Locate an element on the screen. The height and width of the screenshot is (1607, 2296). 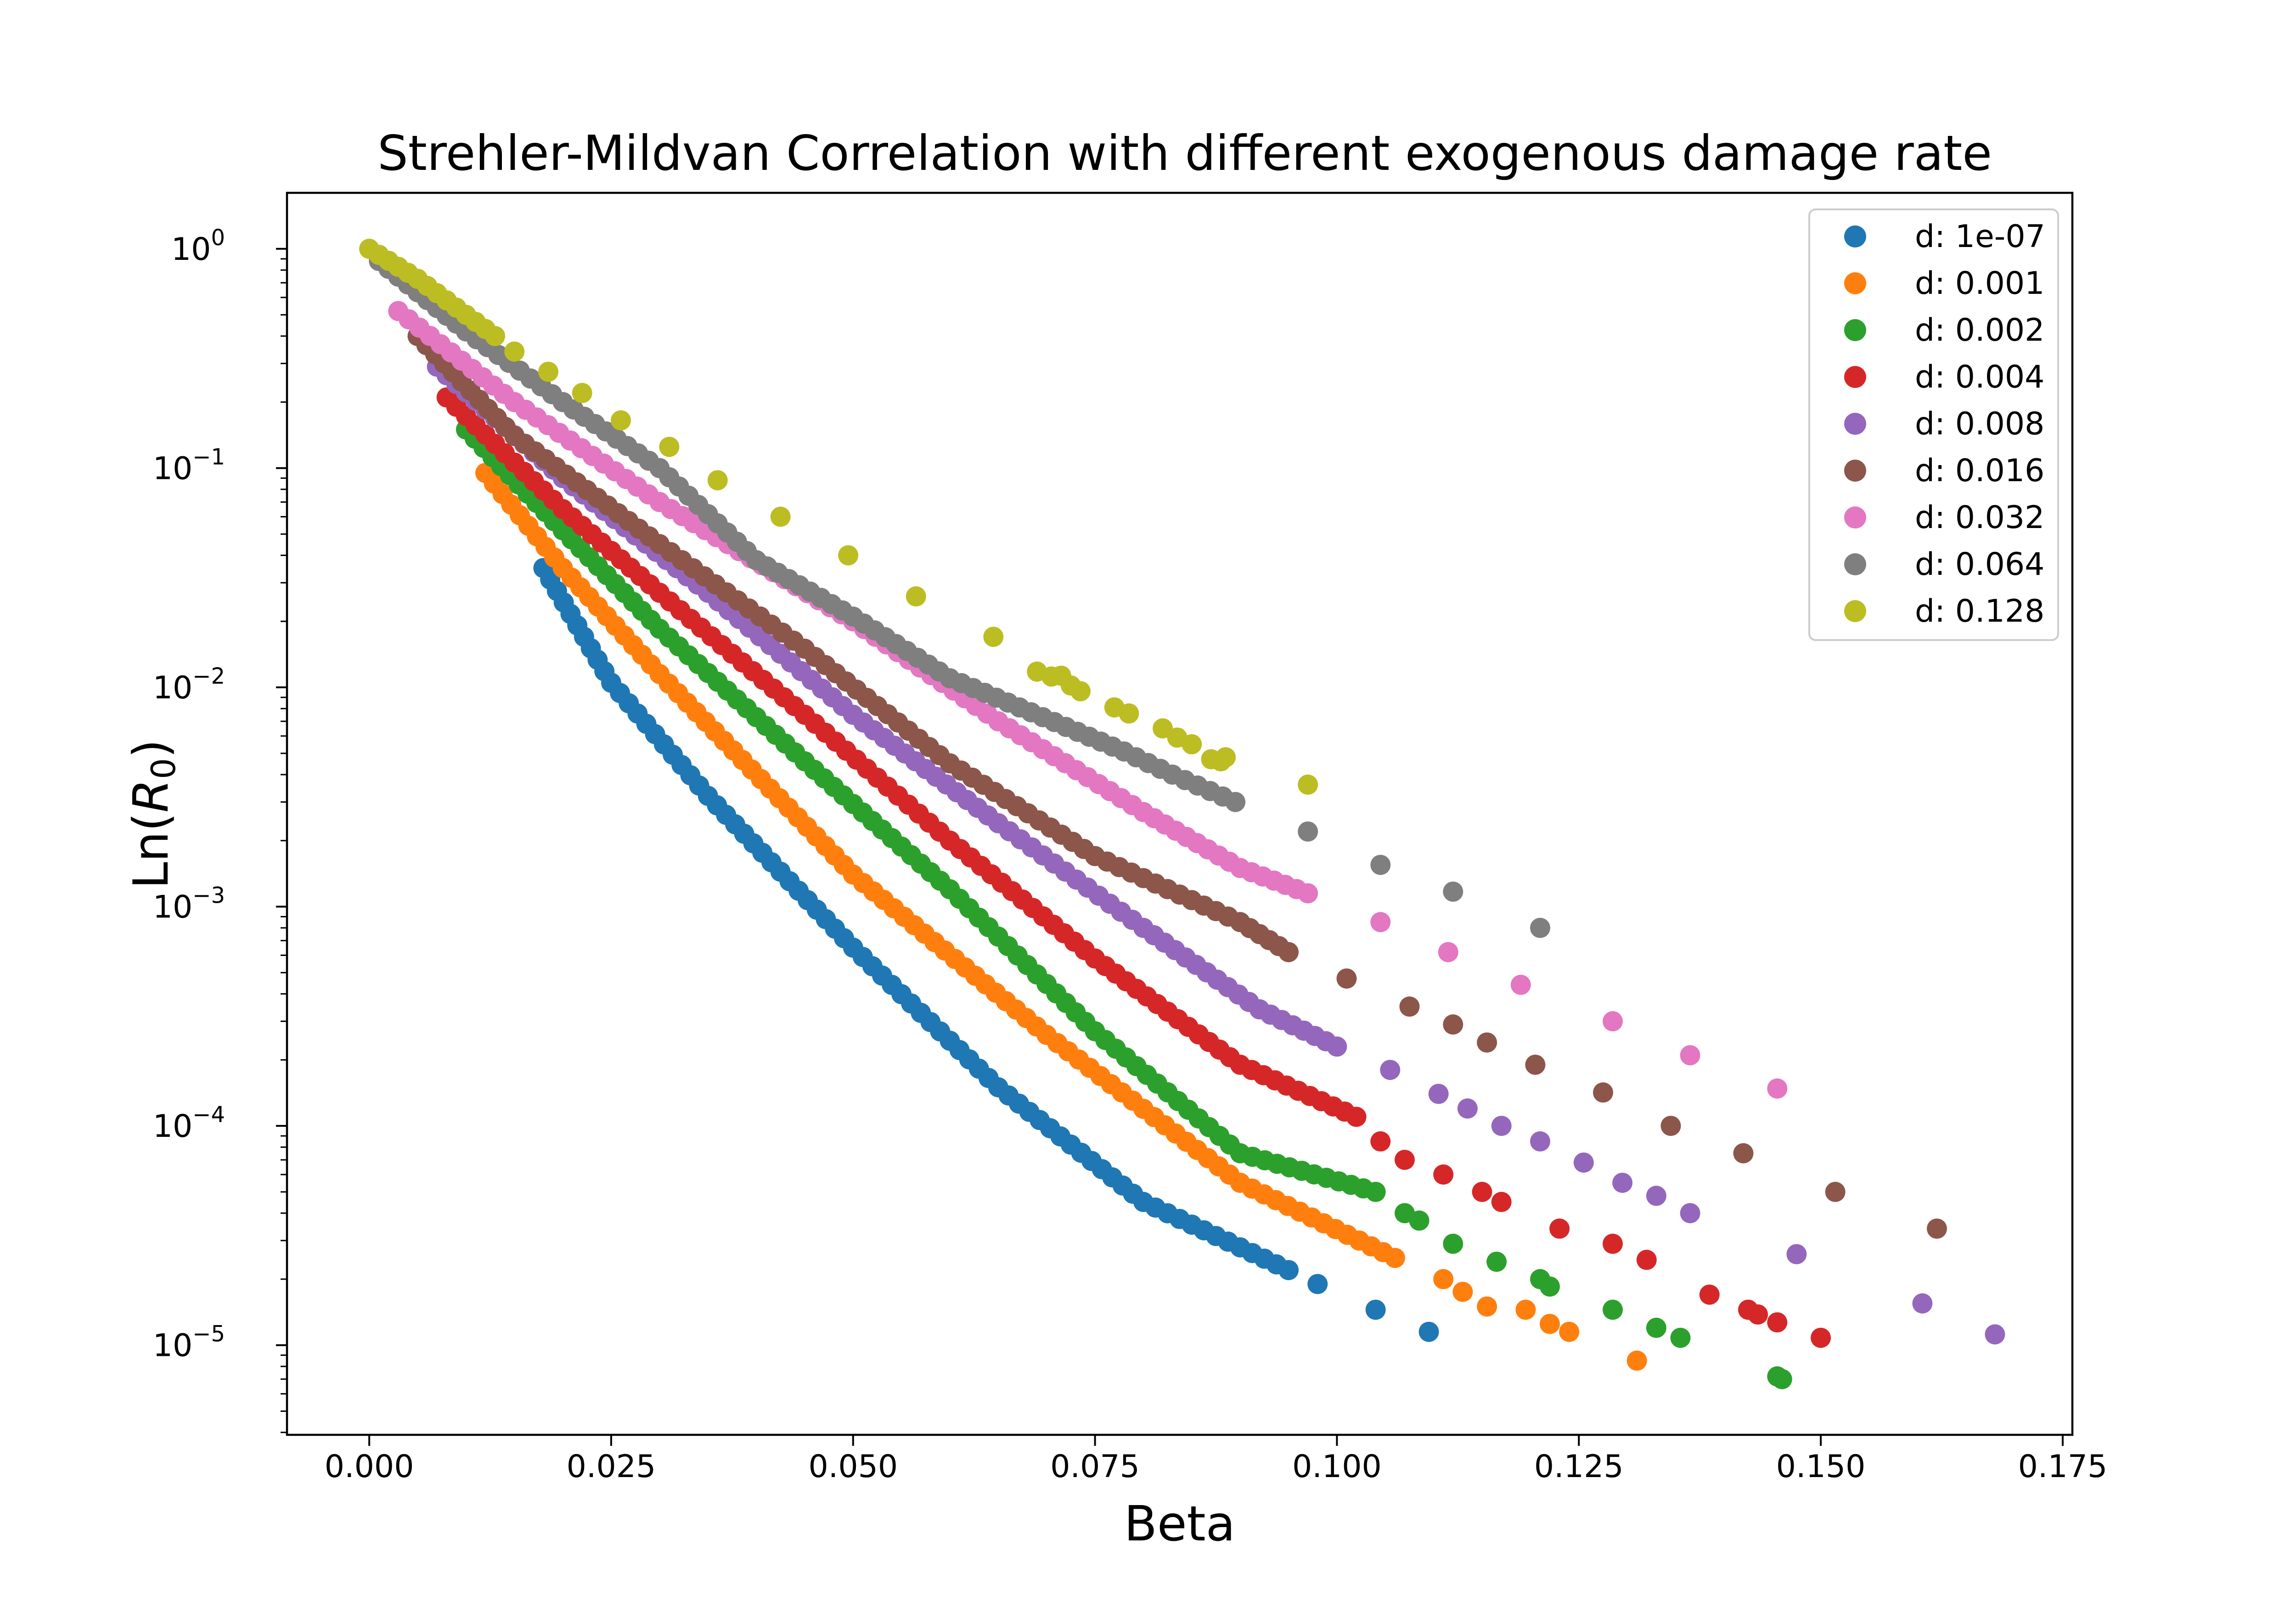
x-tick-label: 0.025 is located at coordinates (611, 1467).